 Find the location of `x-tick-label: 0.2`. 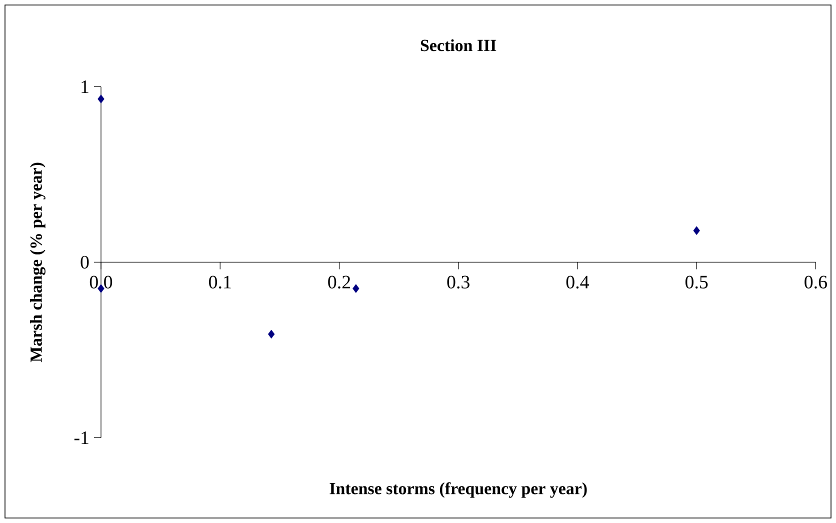

x-tick-label: 0.2 is located at coordinates (339, 282).